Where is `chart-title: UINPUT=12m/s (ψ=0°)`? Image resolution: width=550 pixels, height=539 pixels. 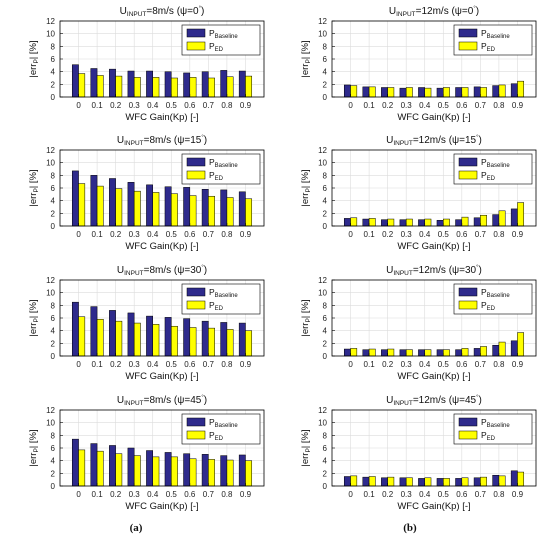 chart-title: UINPUT=12m/s (ψ=0°) is located at coordinates (434, 12).